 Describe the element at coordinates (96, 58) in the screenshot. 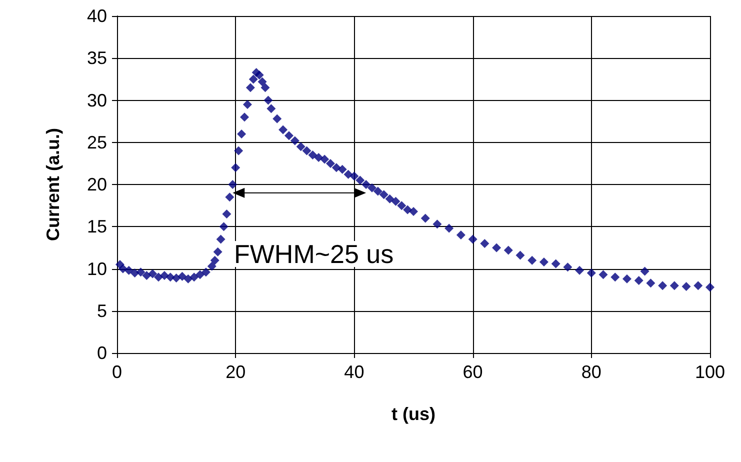

I see `y-tick-label: 35` at that location.